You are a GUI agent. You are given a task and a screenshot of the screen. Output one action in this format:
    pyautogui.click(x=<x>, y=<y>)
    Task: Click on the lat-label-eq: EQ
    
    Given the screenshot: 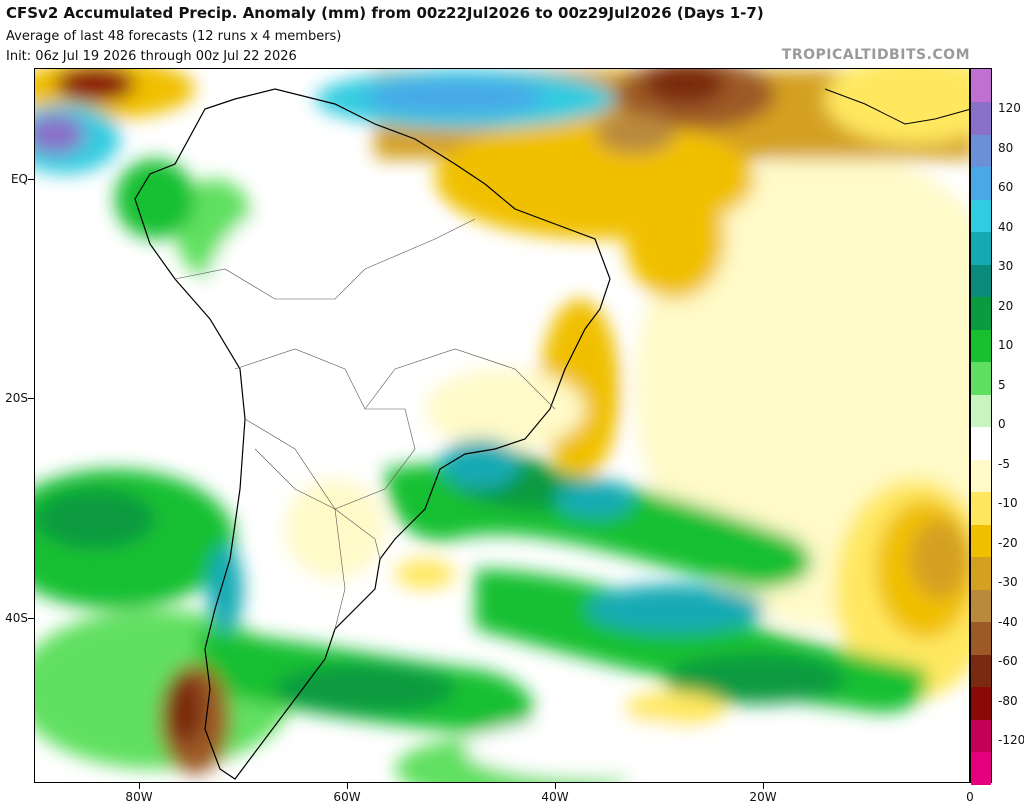 What is the action you would take?
    pyautogui.click(x=19, y=179)
    